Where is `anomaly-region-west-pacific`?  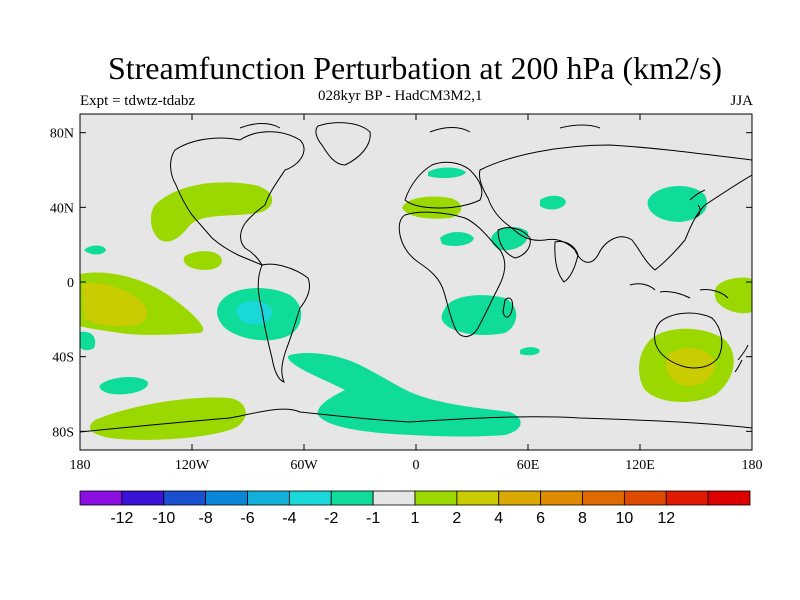 anomaly-region-west-pacific is located at coordinates (733, 295).